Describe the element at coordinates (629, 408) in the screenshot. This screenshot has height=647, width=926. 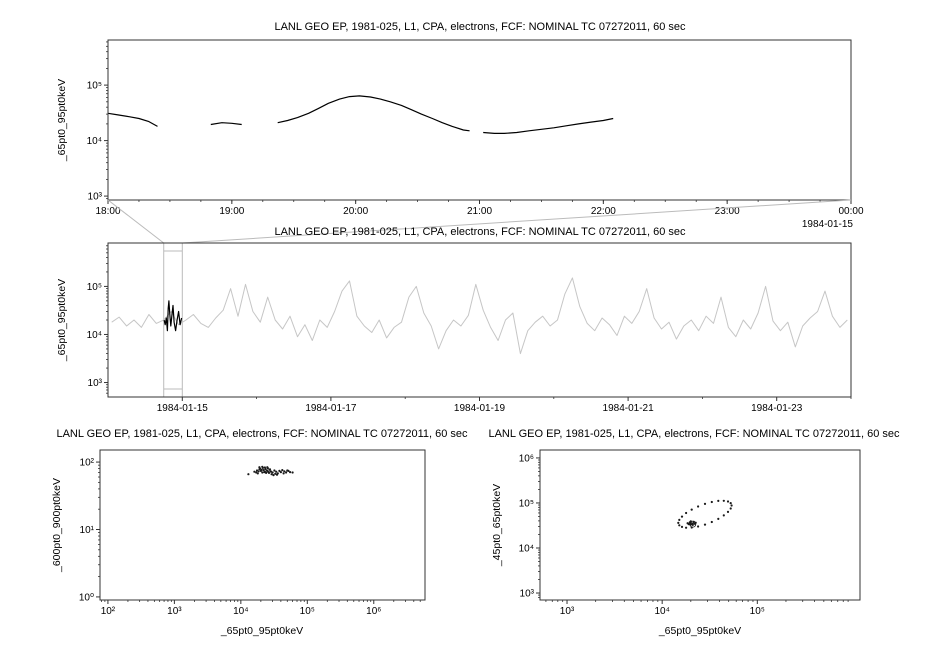
I see `x-tick-label: 1984-01-21` at that location.